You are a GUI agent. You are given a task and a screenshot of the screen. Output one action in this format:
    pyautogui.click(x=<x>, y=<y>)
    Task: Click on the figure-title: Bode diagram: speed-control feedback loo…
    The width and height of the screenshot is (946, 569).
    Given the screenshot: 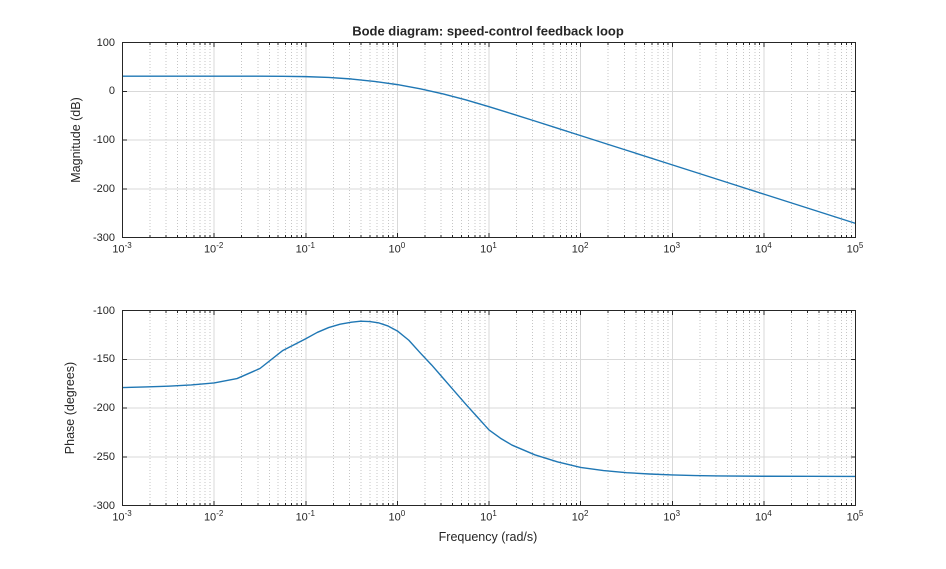 What is the action you would take?
    pyautogui.click(x=488, y=31)
    